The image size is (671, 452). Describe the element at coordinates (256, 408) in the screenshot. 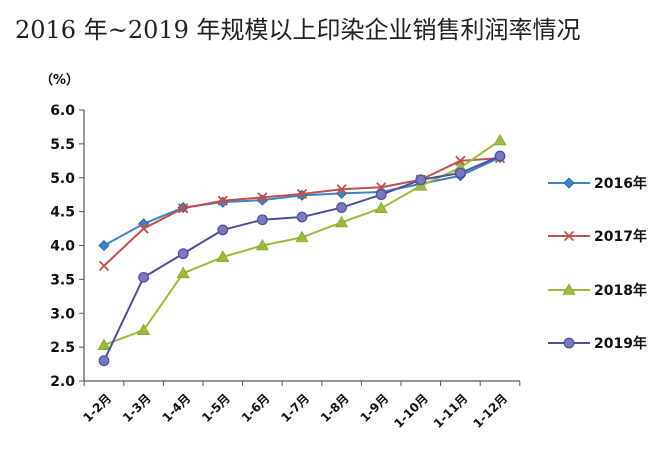

I see `x-tick-label: 1-6月` at that location.